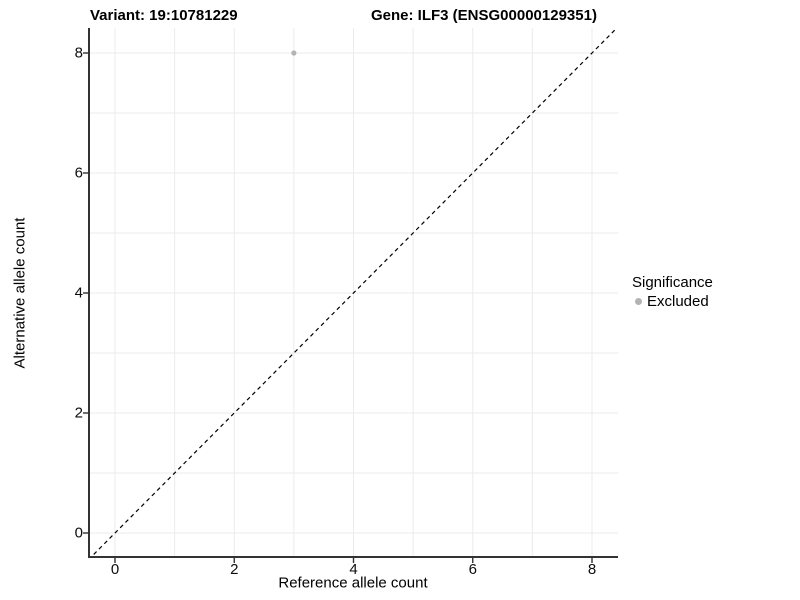 This screenshot has width=800, height=600. Describe the element at coordinates (78, 173) in the screenshot. I see `y-tick-label: 6` at that location.